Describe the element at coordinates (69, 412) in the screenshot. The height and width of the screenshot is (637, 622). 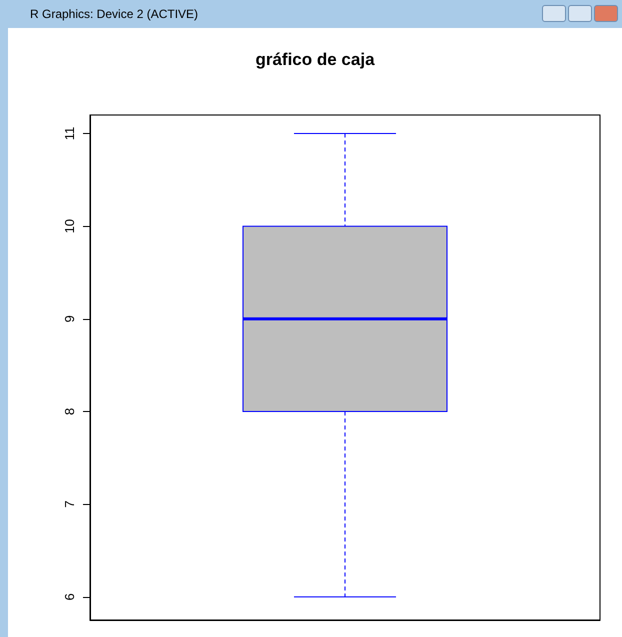
I see `y-tick-label: 8` at that location.